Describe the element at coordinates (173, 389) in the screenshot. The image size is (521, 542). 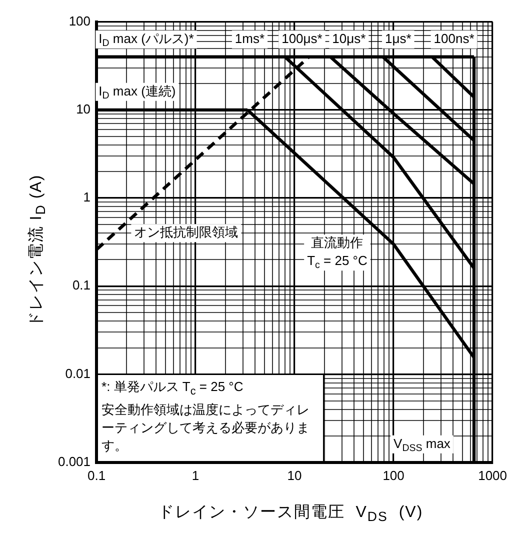
I see `annotation: *: 単発パルス T$_{c}$ = 25 °C` at that location.